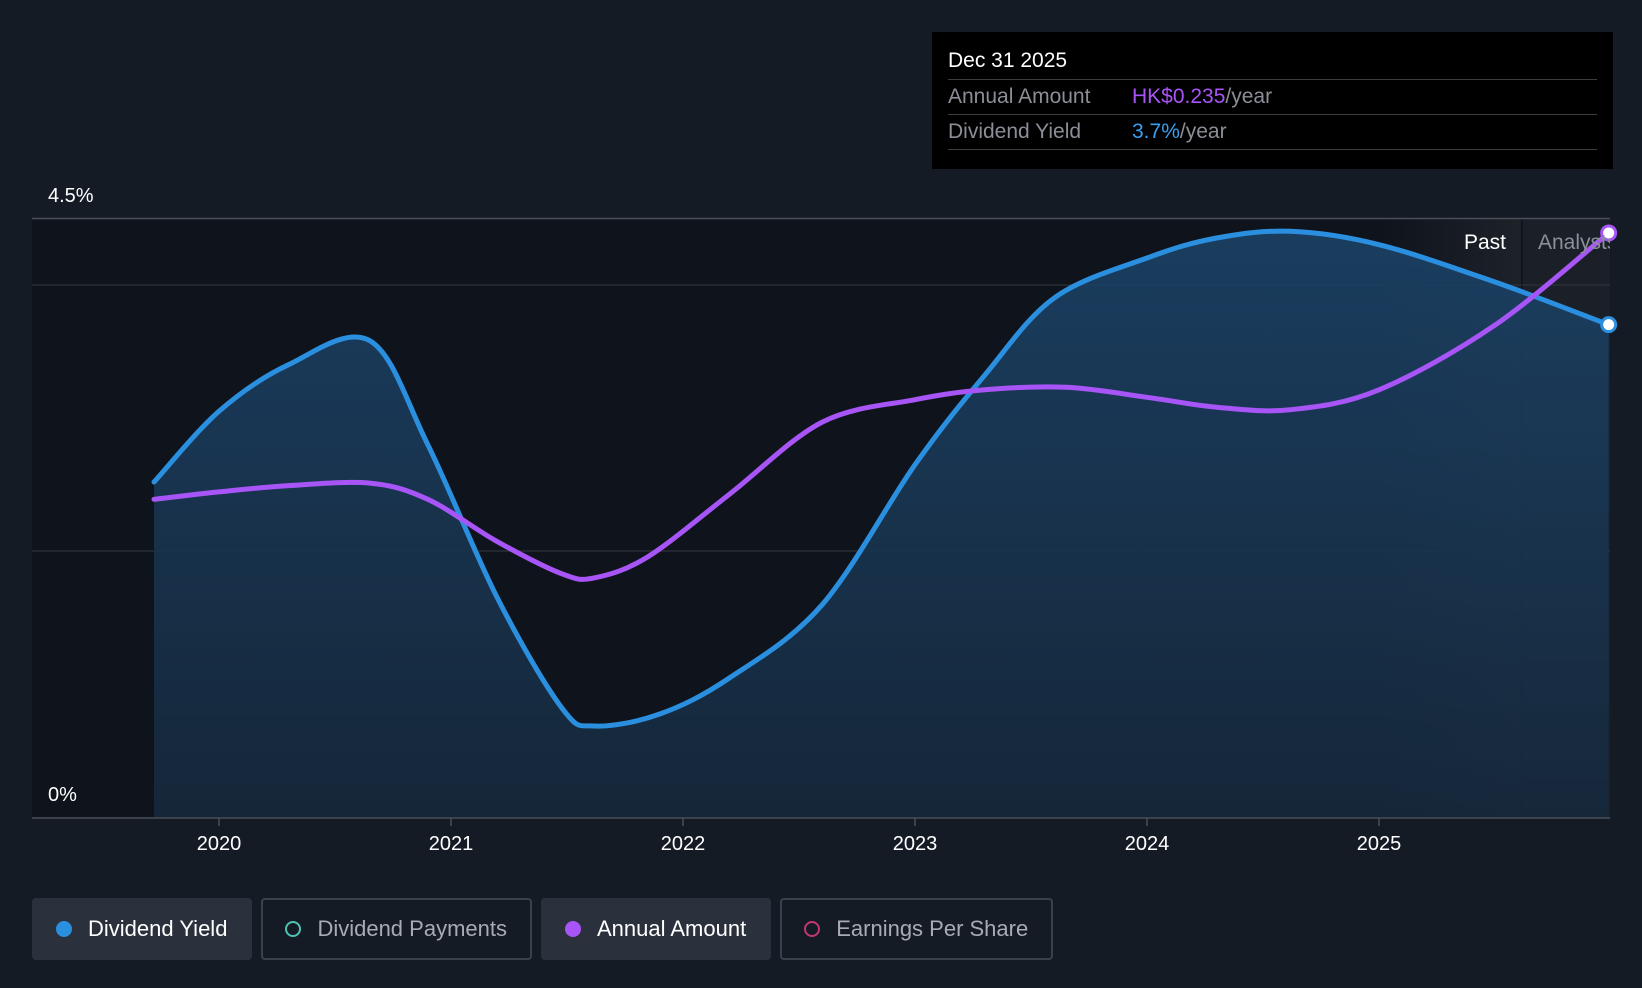  Describe the element at coordinates (71, 196) in the screenshot. I see `y-axis-label-top: 4.5%` at that location.